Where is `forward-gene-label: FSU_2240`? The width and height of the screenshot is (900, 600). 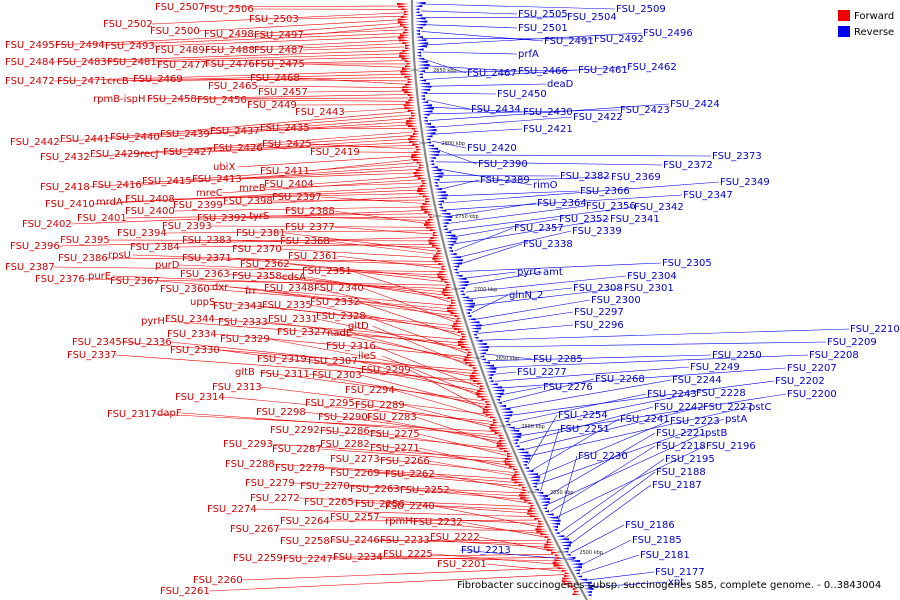
forward-gene-label: FSU_2240 is located at coordinates (410, 506).